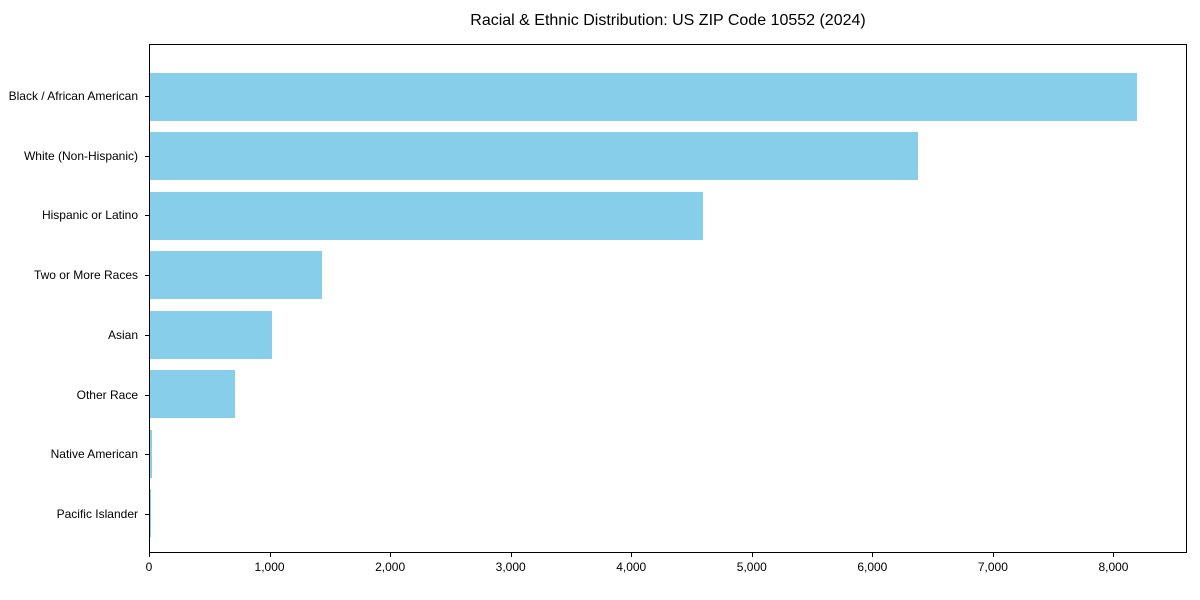 The height and width of the screenshot is (600, 1200). Describe the element at coordinates (149, 567) in the screenshot. I see `x-tick-label: 0` at that location.